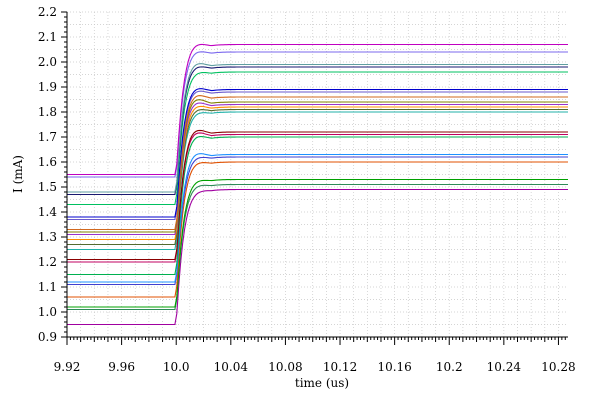 Image resolution: width=600 pixels, height=405 pixels. What do you see at coordinates (47, 262) in the screenshot?
I see `y-tick-label: 1.2` at bounding box center [47, 262].